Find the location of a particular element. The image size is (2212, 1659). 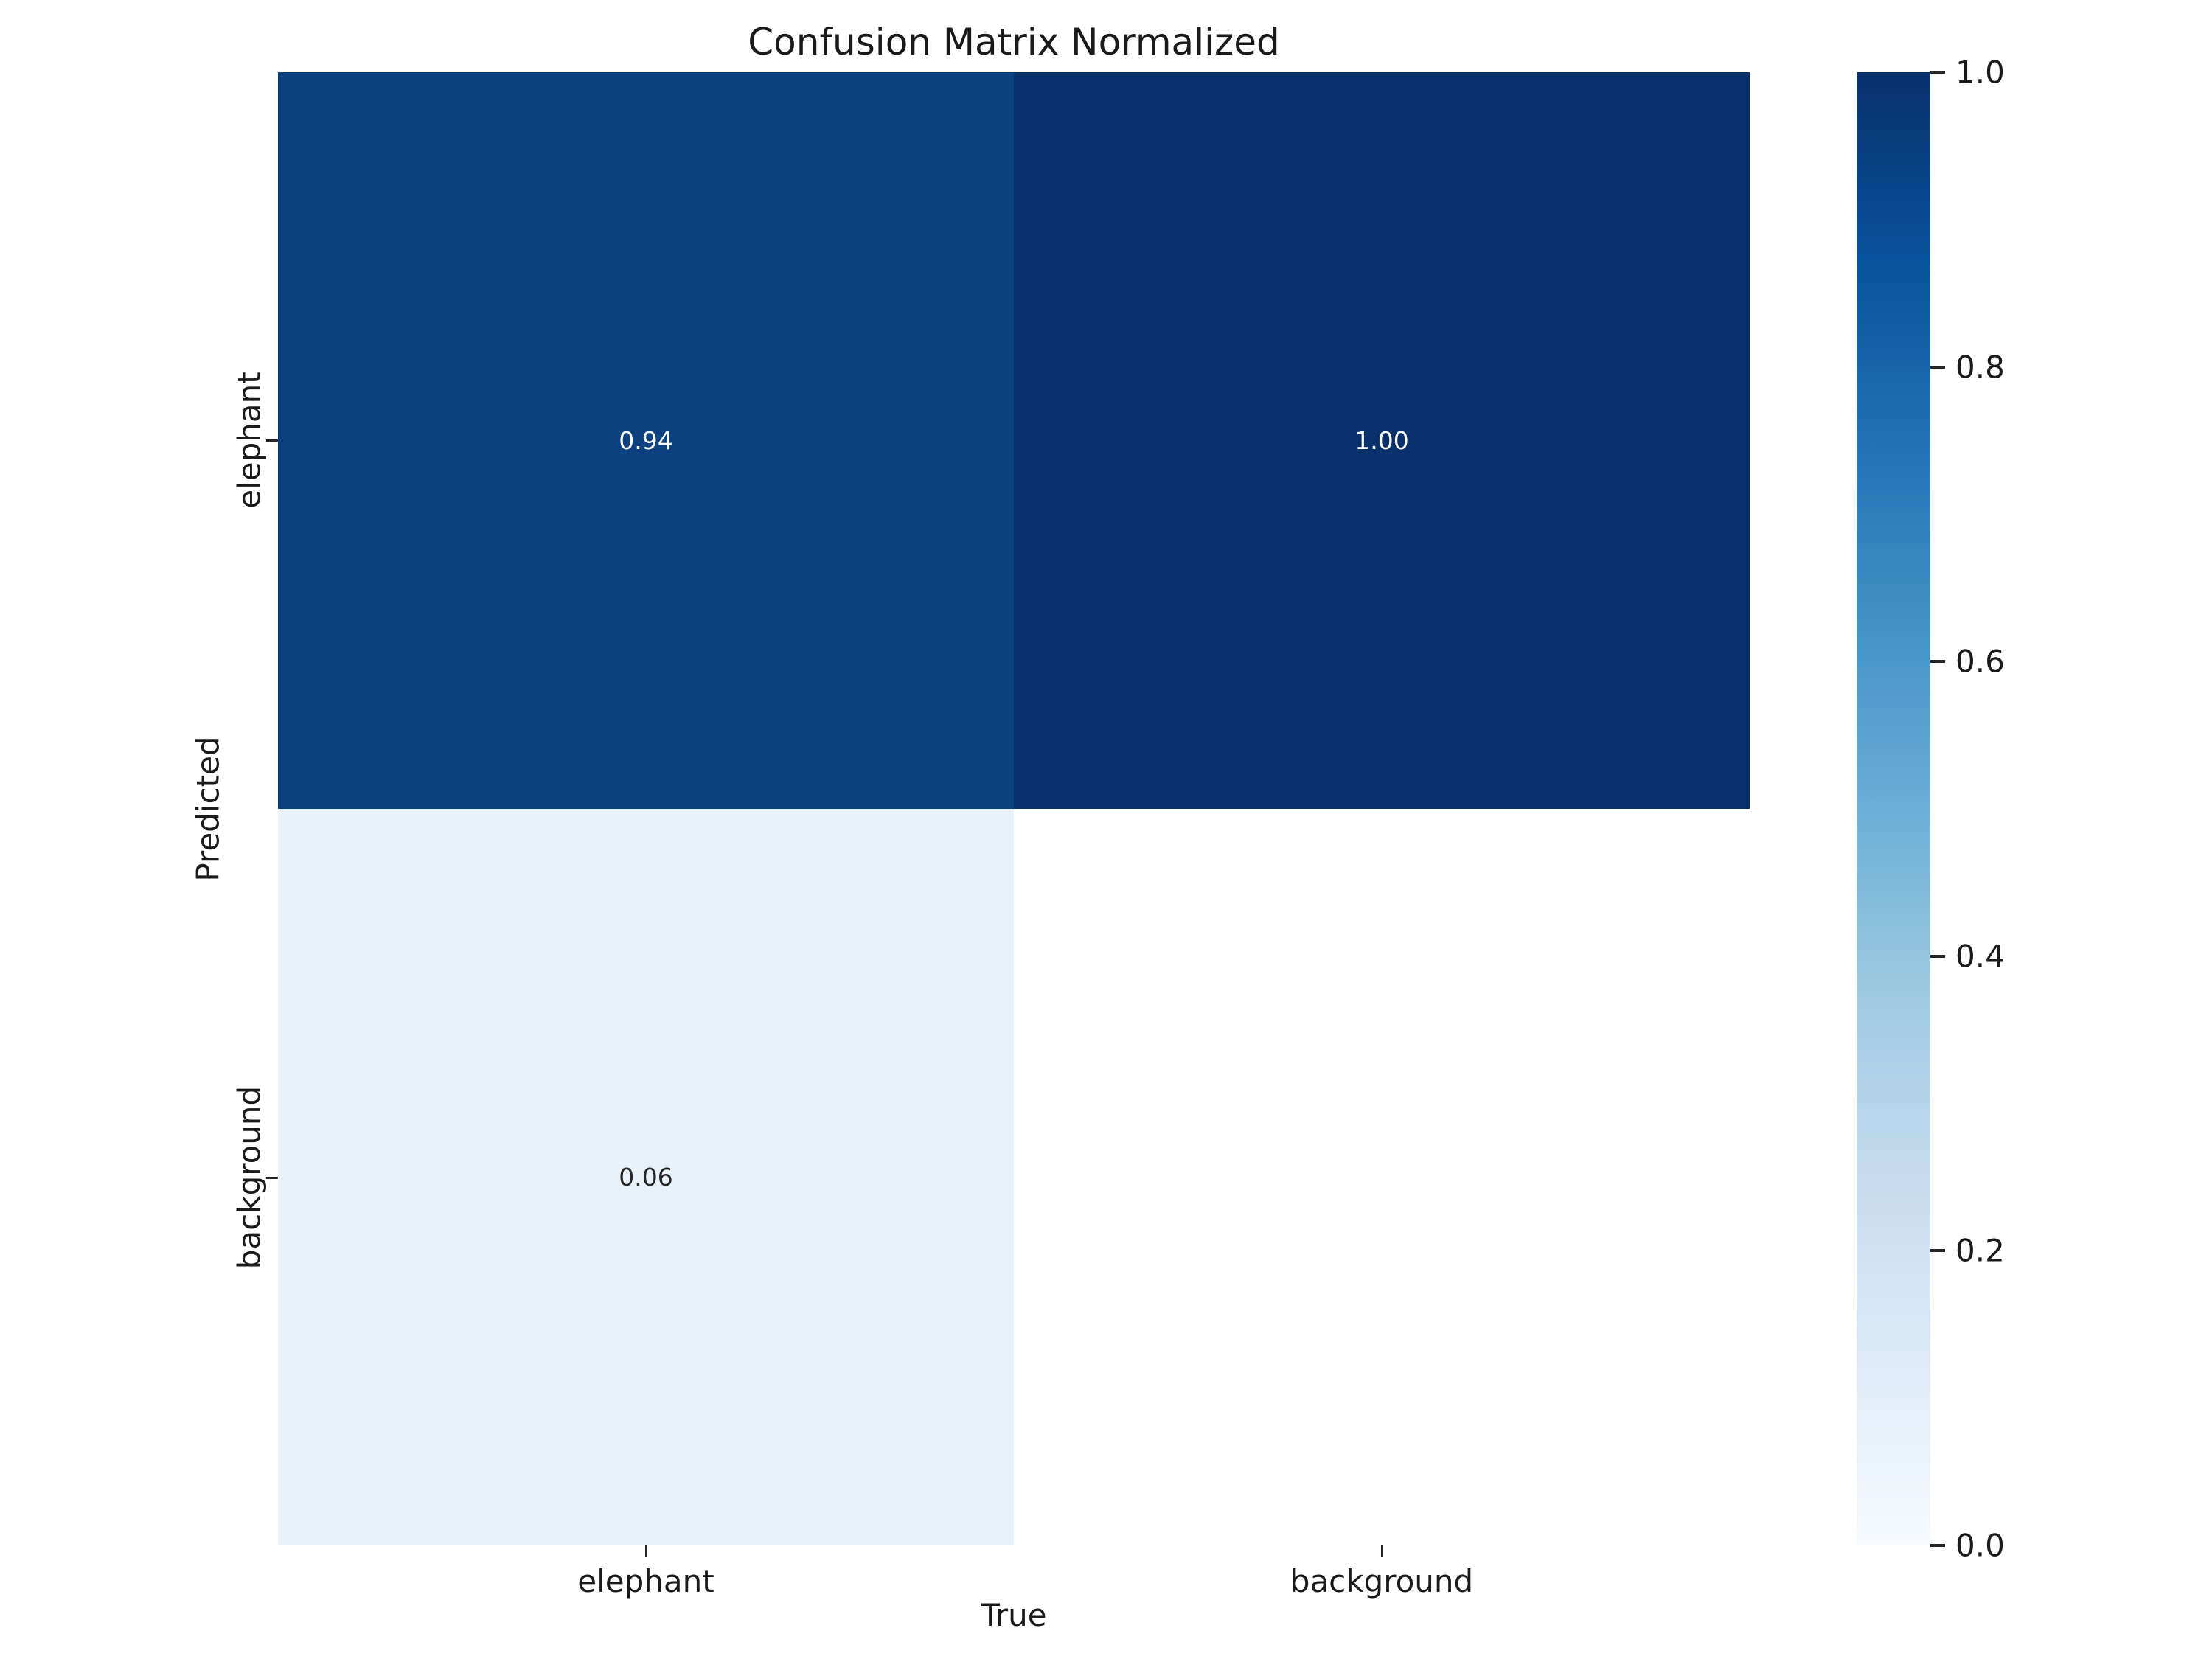

heatmap-cell-pred-elephant-true-background: 1.00 is located at coordinates (1382, 440).